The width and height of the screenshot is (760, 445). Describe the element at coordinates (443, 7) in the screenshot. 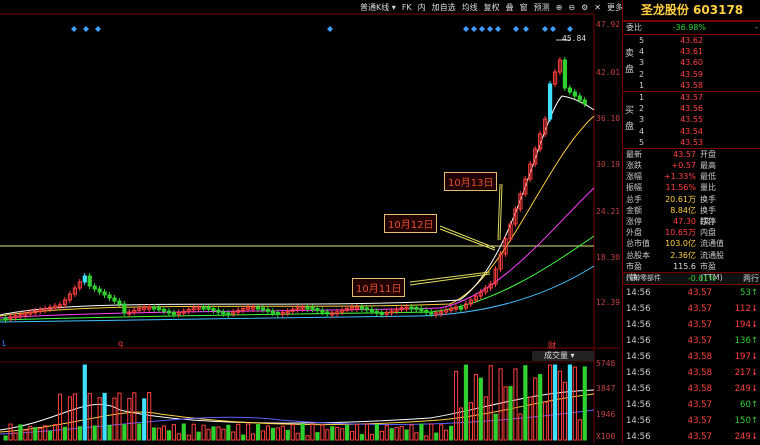

I see `toolbar-add-watchlist: 加自选` at that location.